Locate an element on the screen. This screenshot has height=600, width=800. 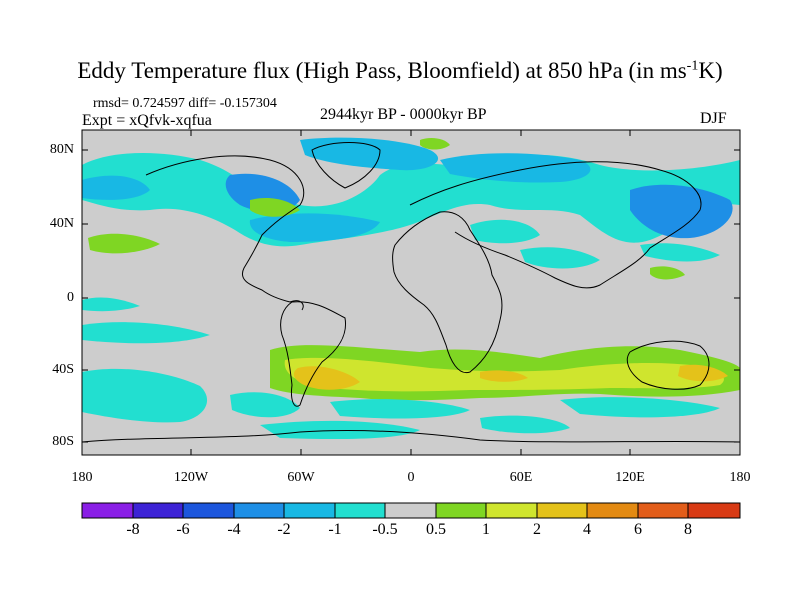
contour-tropical-east-pacific is located at coordinates (111, 304).